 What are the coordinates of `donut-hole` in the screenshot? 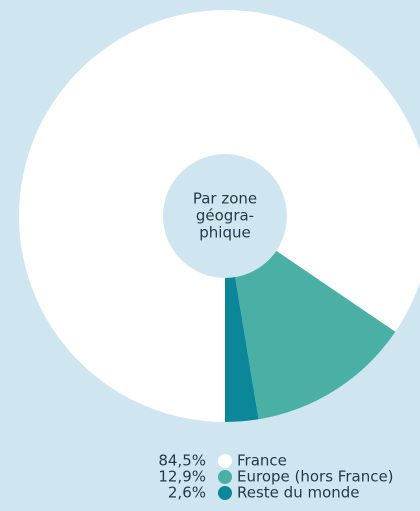 It's located at (225, 216).